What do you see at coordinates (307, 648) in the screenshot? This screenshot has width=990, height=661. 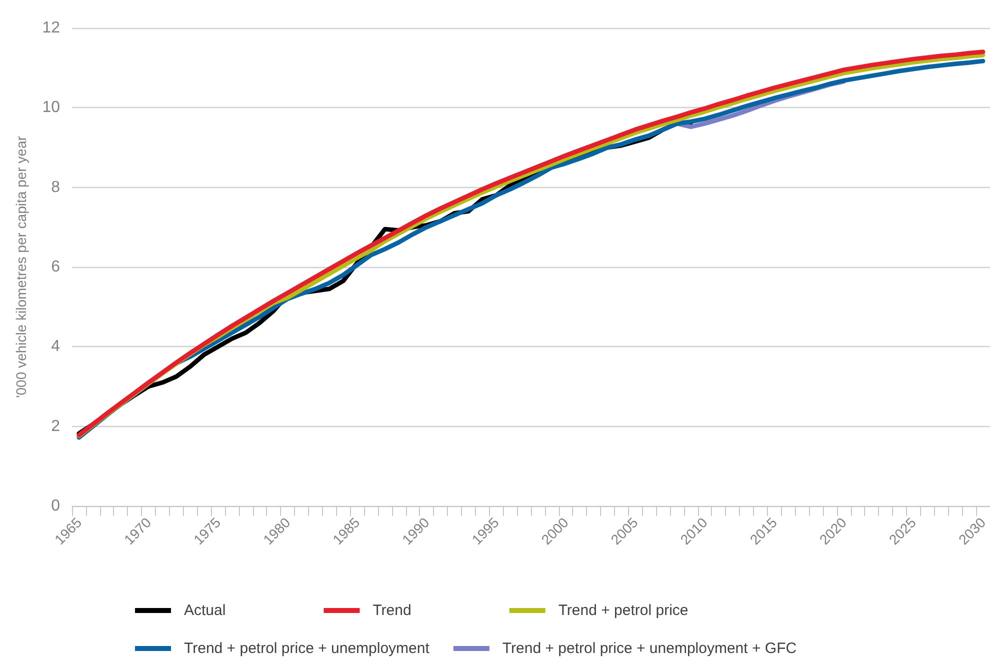 I see `legend-label: Trend + petrol price + unemployment` at bounding box center [307, 648].